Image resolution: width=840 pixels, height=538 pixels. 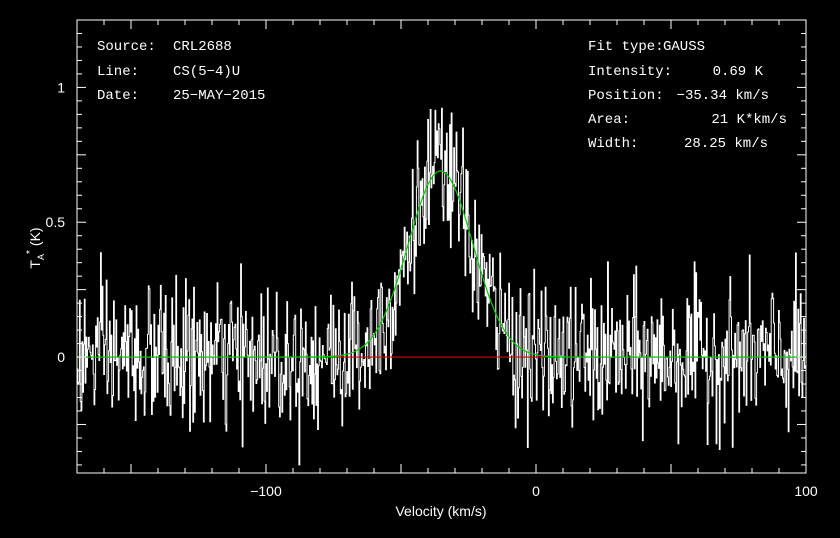 I want to click on fit-type-label: Fit type:, so click(x=626, y=47).